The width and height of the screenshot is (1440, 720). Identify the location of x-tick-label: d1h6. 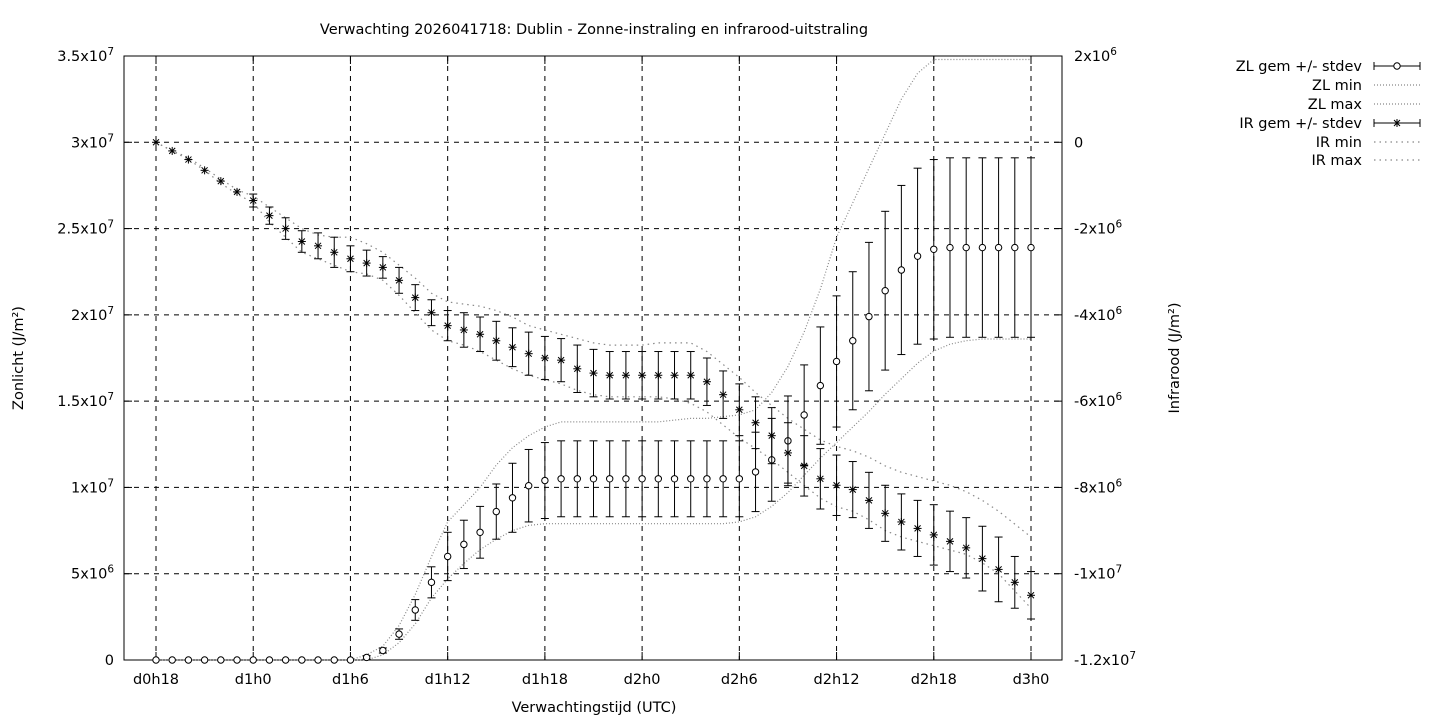
(350, 680).